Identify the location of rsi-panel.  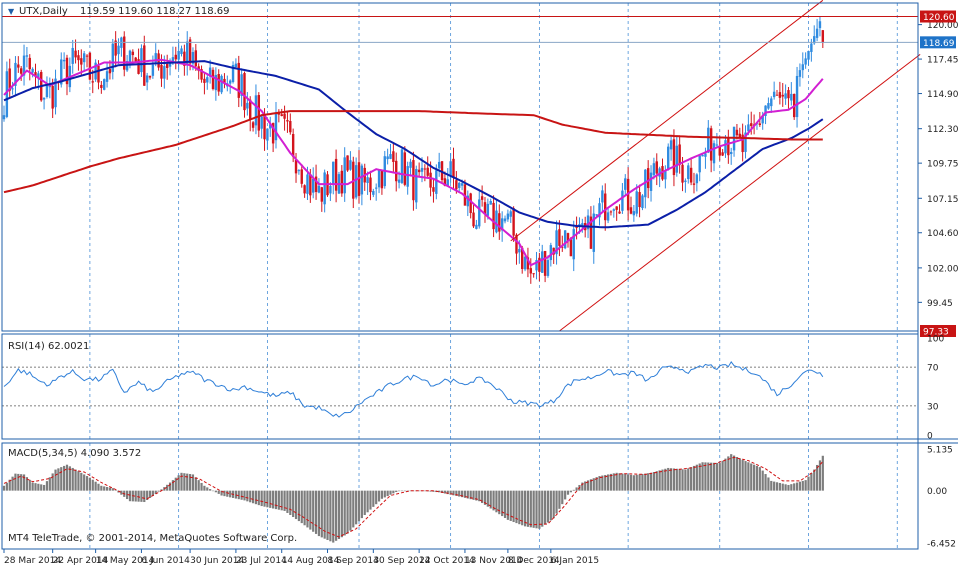
(460, 389).